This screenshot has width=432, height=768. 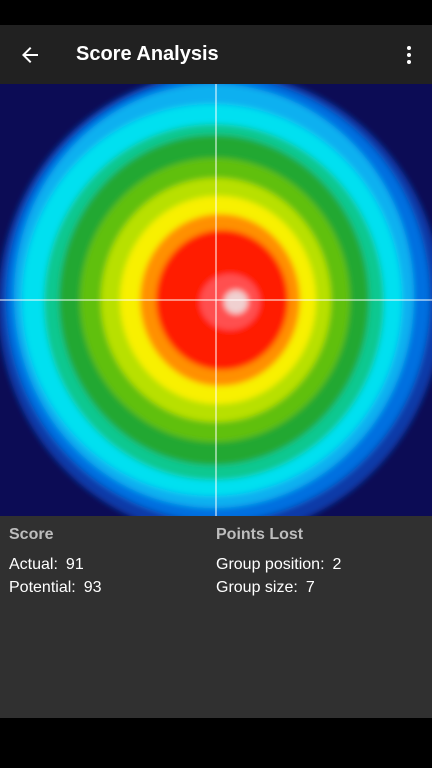 I want to click on label: Group size:, so click(x=257, y=587).